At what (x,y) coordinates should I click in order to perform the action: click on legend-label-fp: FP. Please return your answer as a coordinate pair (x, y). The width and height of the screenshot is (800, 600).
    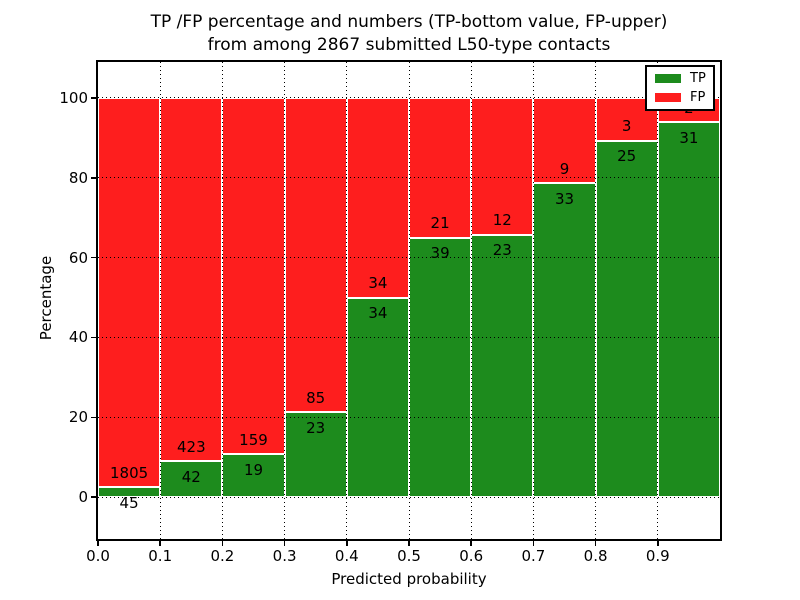
    Looking at the image, I should click on (698, 97).